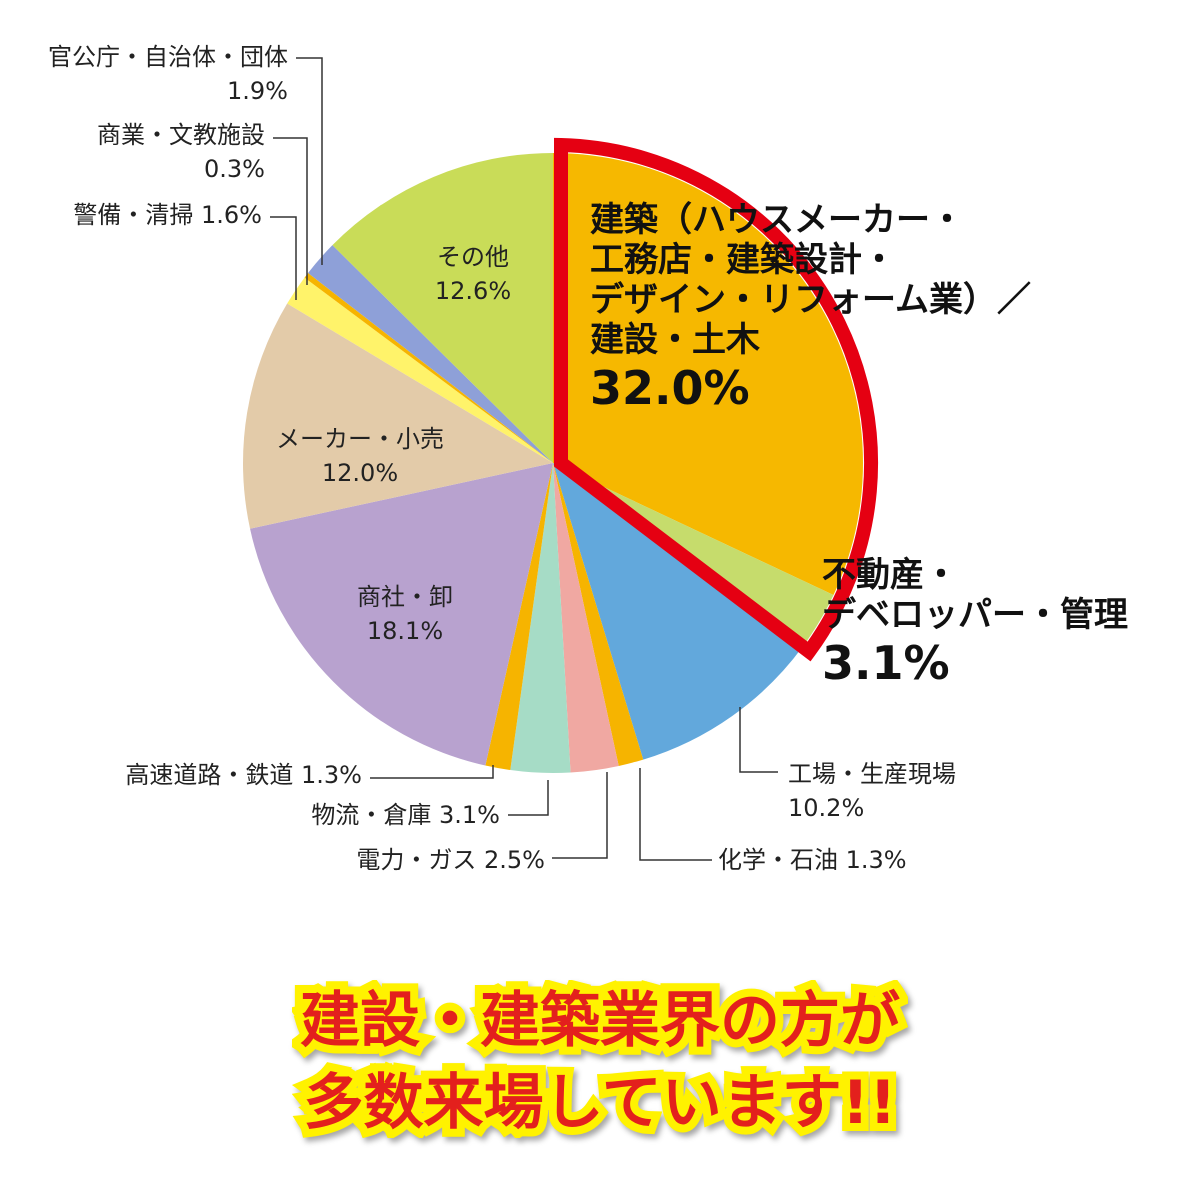 The width and height of the screenshot is (1200, 1191). What do you see at coordinates (360, 456) in the screenshot?
I see `data-label: メーカー・小売 12.0%` at bounding box center [360, 456].